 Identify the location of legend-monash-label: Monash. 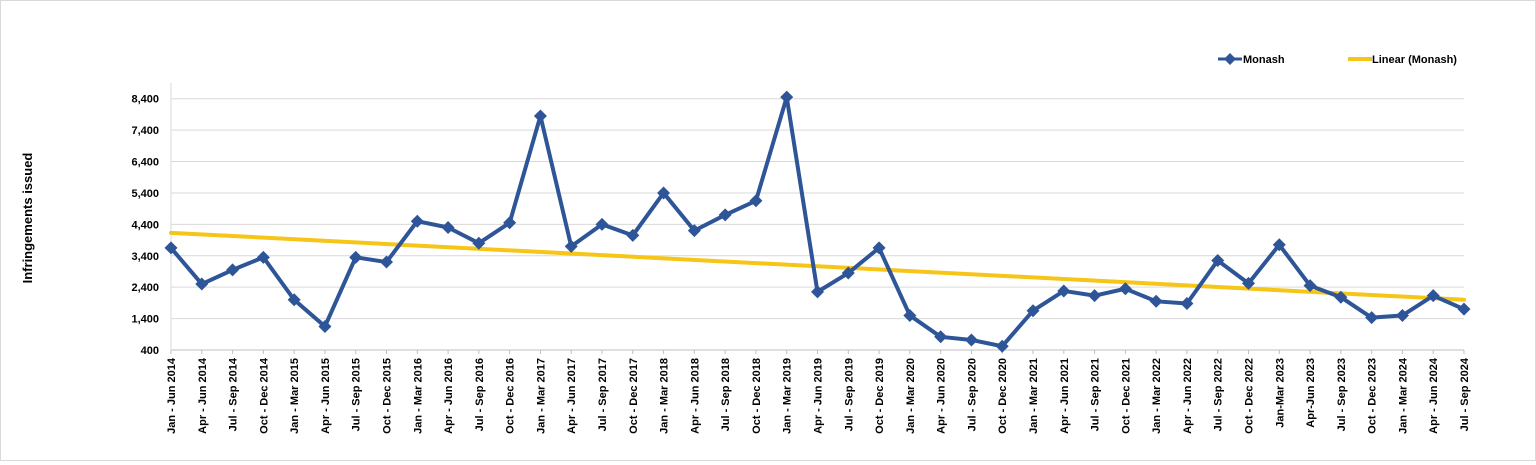
(1264, 60).